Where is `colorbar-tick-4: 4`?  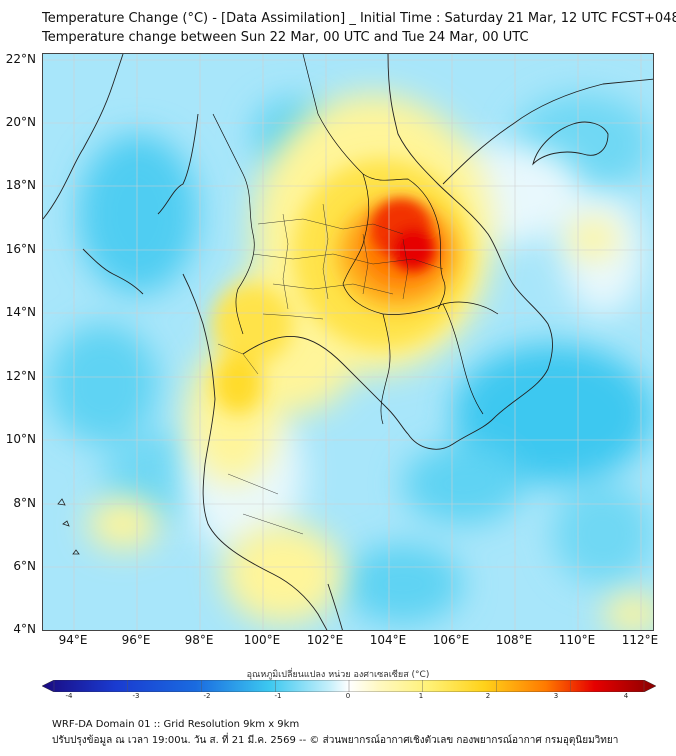 colorbar-tick-4: 4 is located at coordinates (626, 696).